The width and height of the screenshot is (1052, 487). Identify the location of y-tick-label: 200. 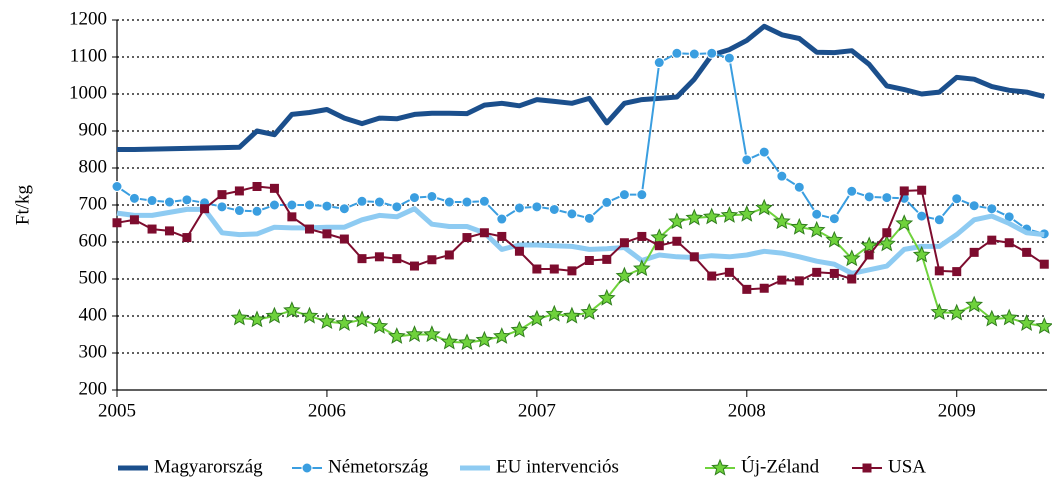
(93, 388).